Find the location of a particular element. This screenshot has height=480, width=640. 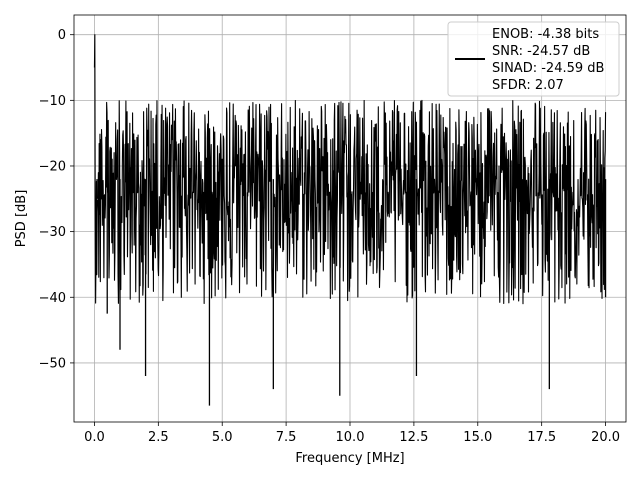

x-tick-label: 2.5 is located at coordinates (158, 437).